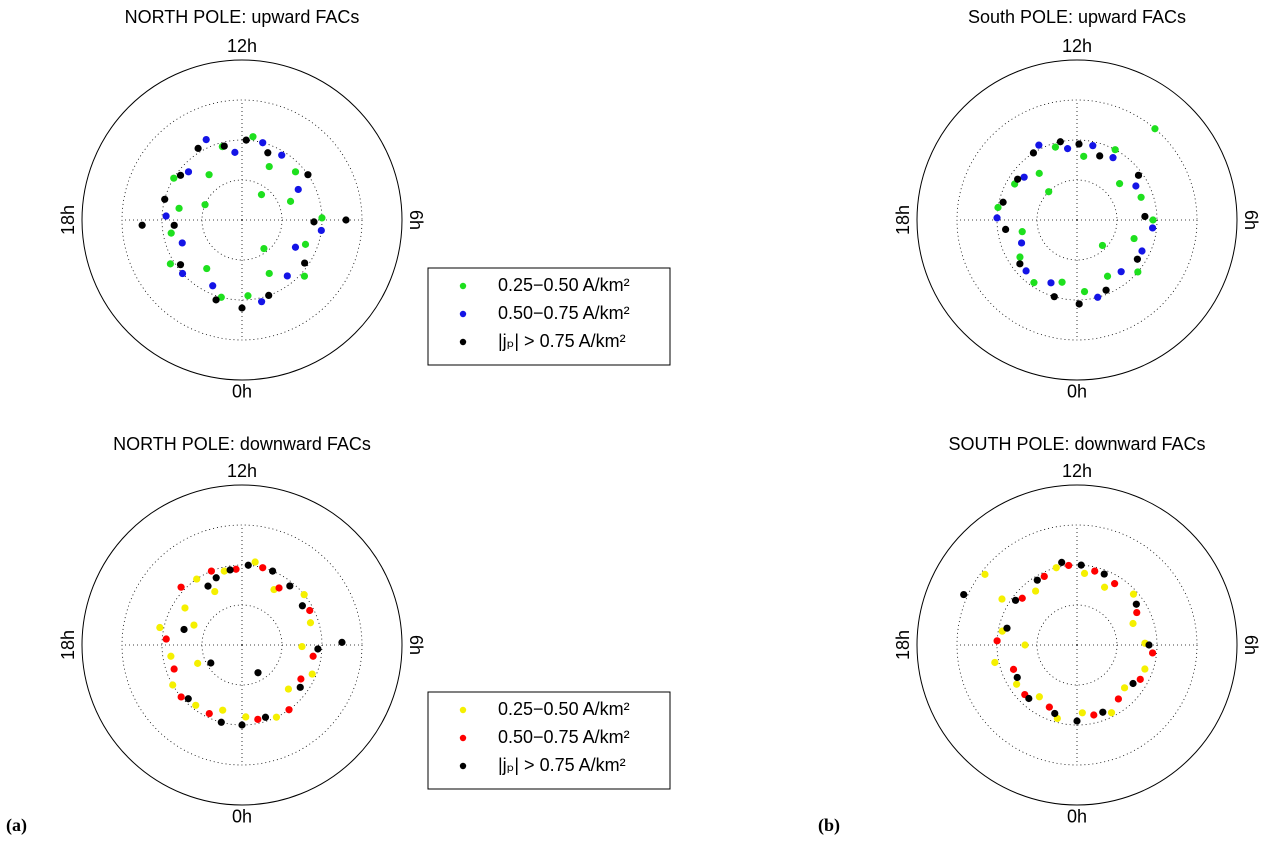  I want to click on grid-ring, so click(1077, 220).